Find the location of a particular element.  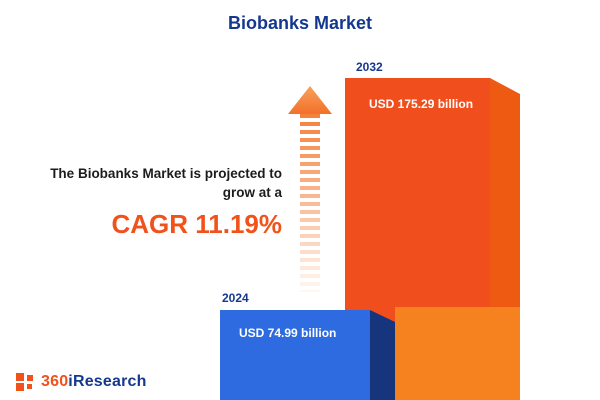

page-title: Biobanks Market is located at coordinates (300, 23).